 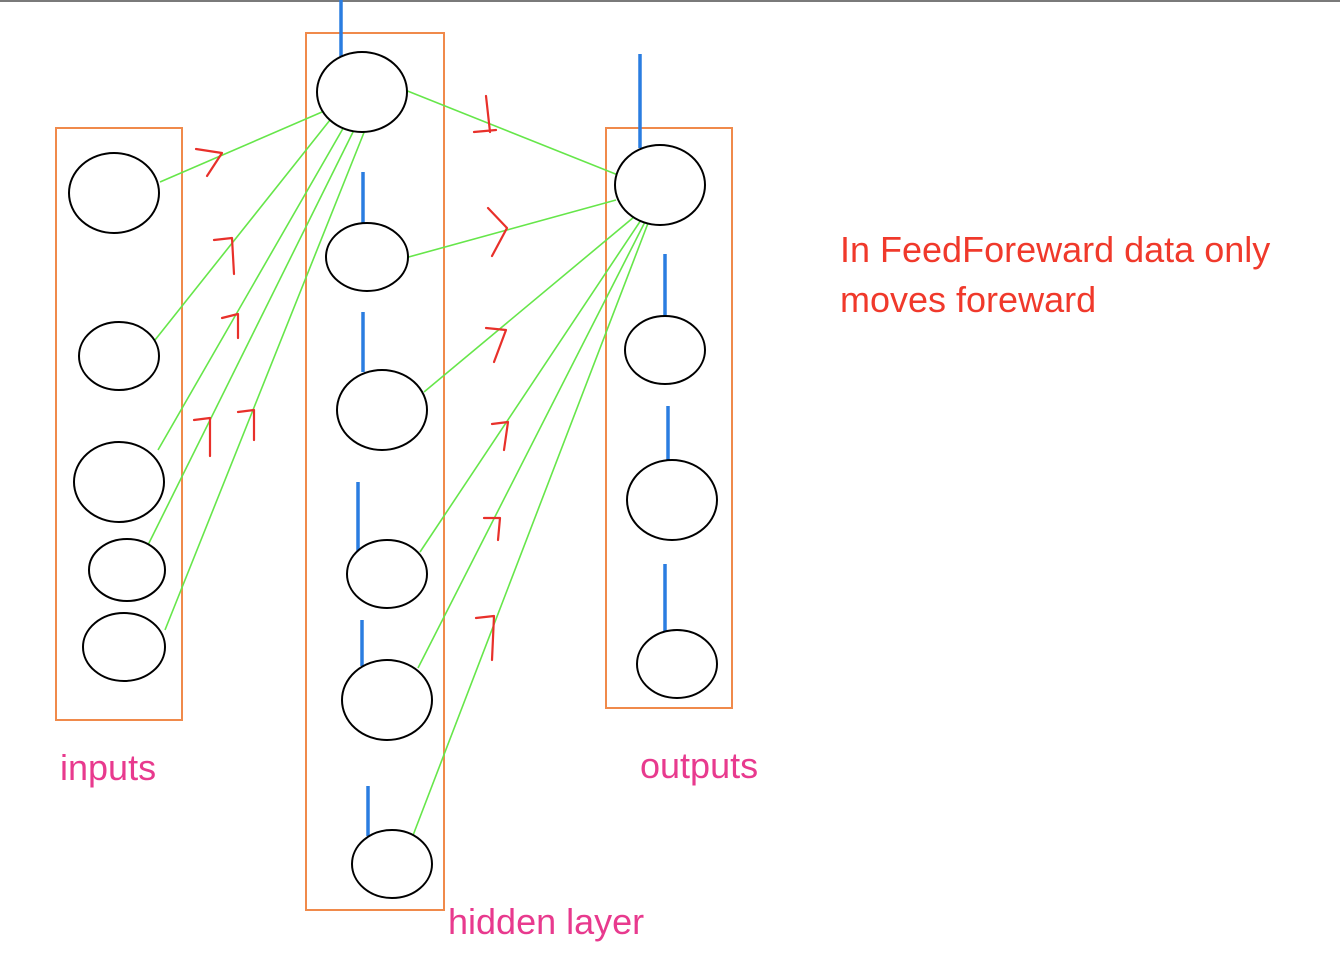 I want to click on inputs-label: inputs, so click(x=108, y=767).